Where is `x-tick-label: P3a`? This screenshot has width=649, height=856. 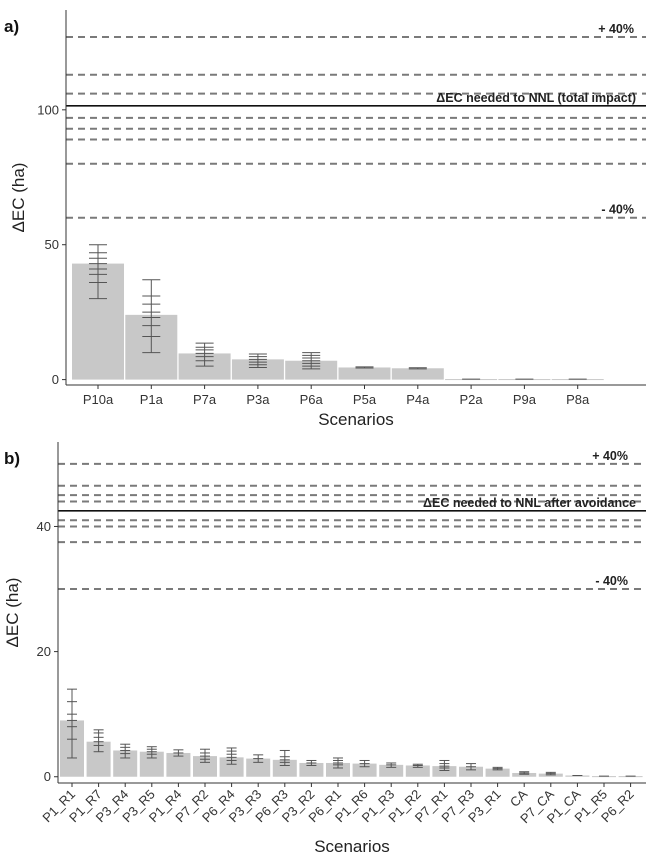
x-tick-label: P3a is located at coordinates (258, 399).